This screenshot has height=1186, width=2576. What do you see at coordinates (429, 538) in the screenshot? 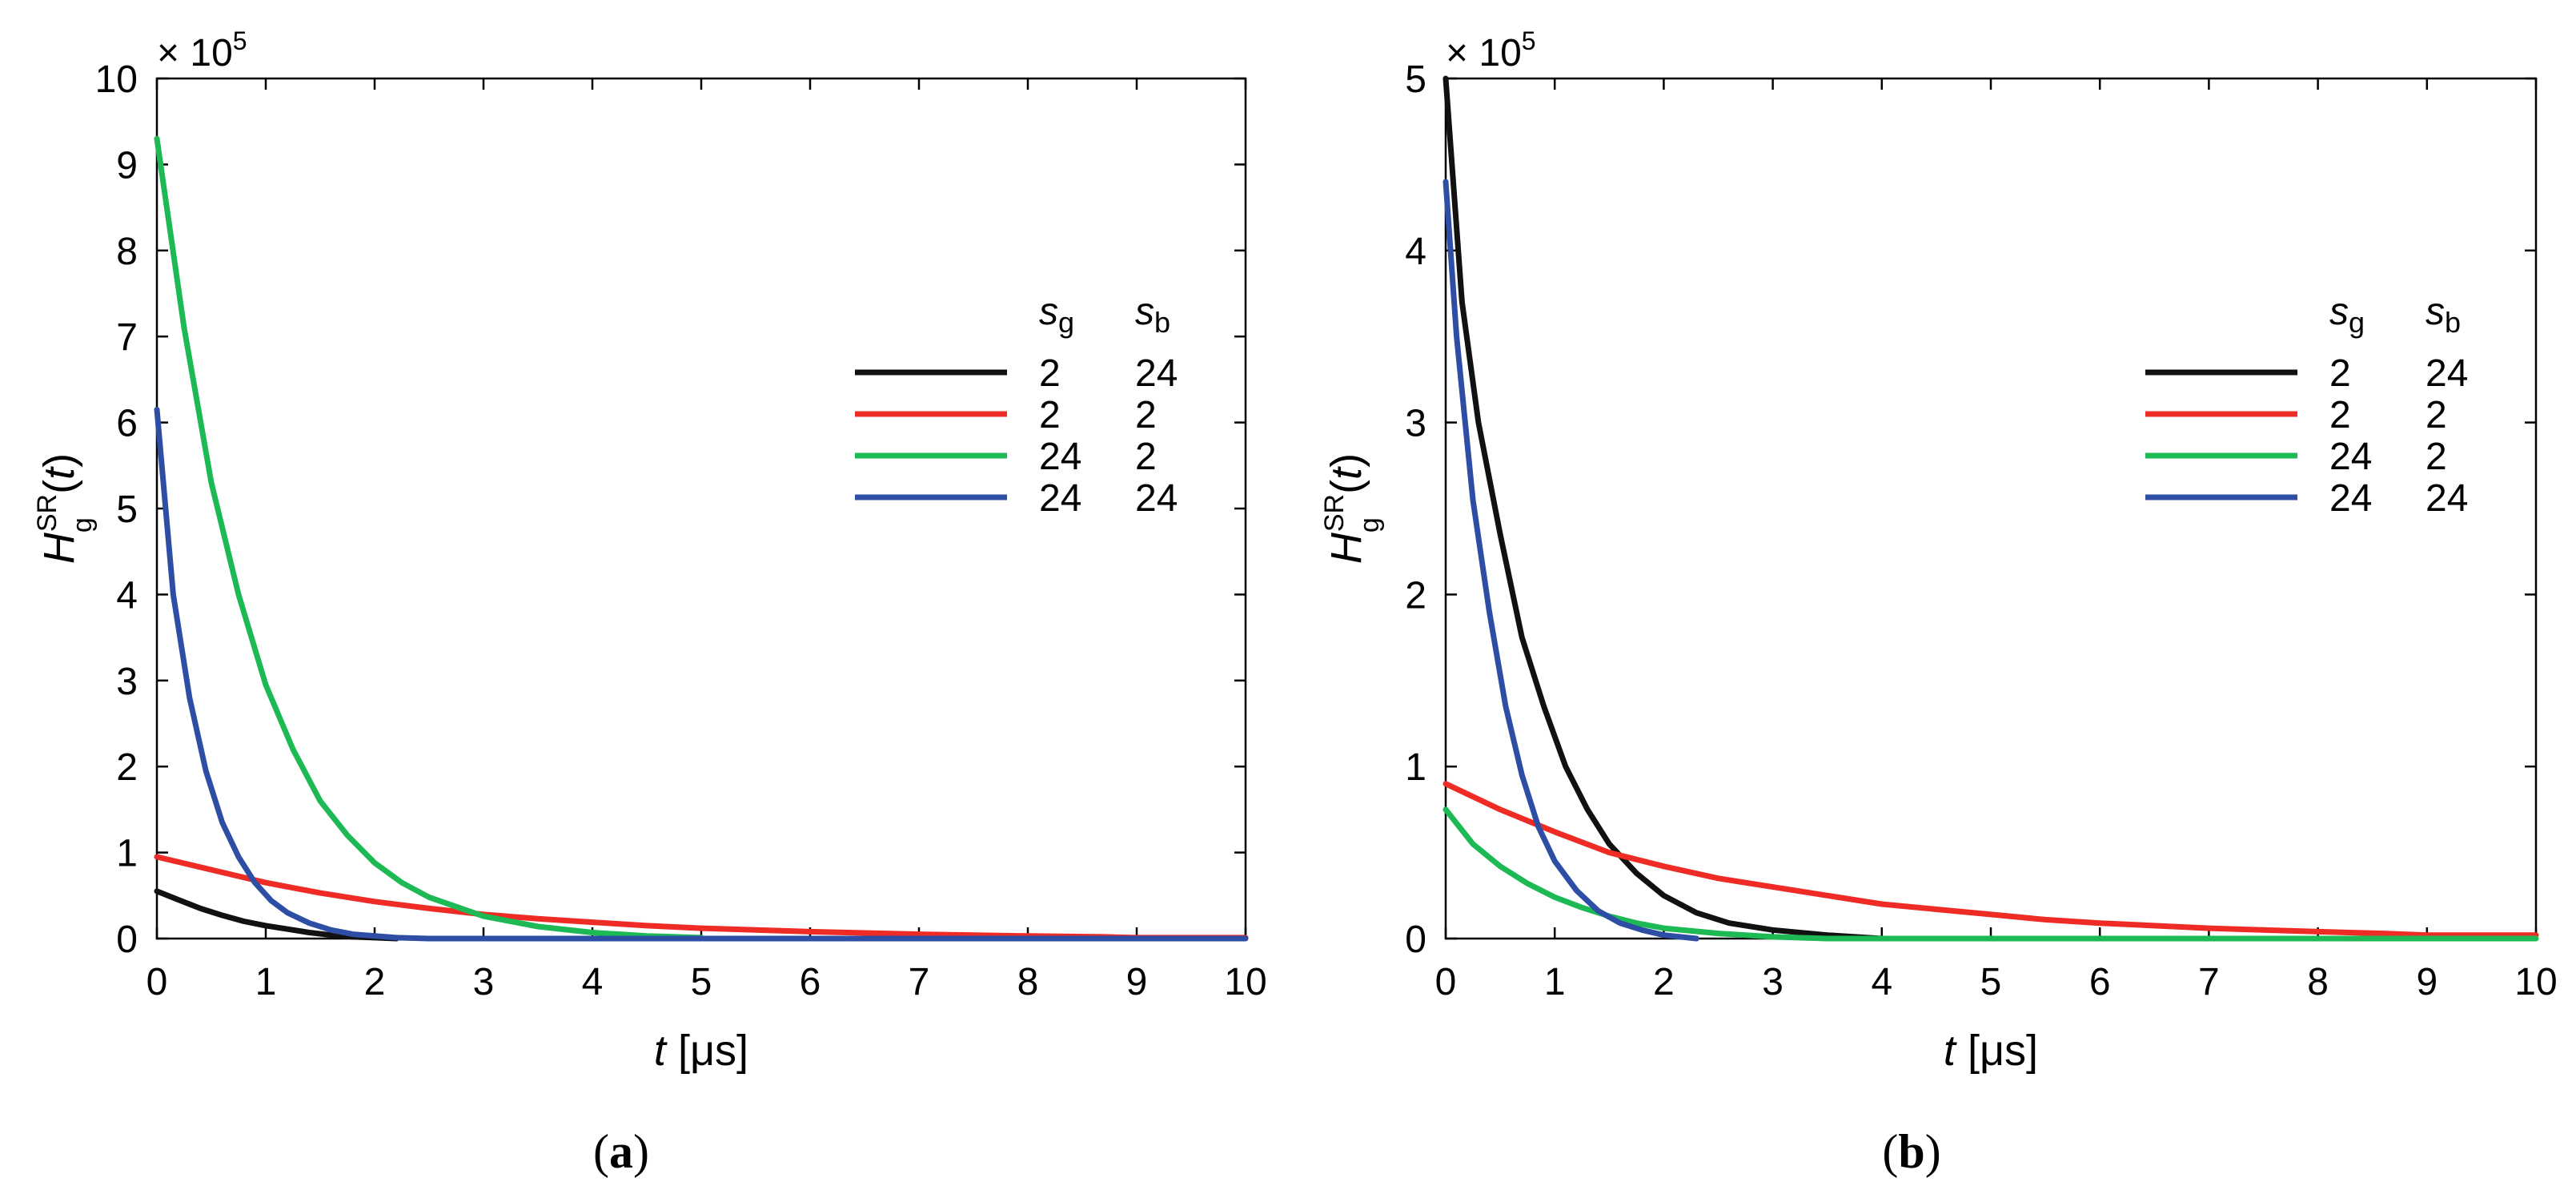
I see `series-line-24-2-a` at bounding box center [429, 538].